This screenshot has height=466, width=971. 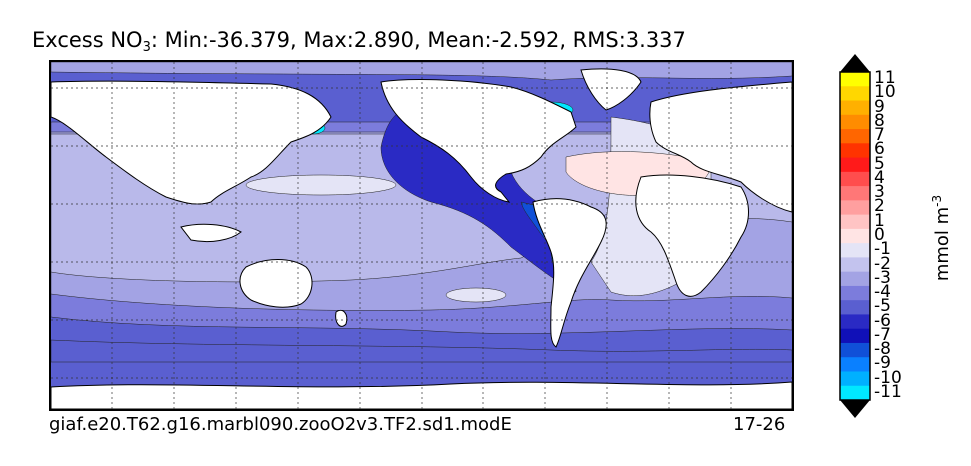 I want to click on colorbar-tick-label: -4, so click(x=882, y=292).